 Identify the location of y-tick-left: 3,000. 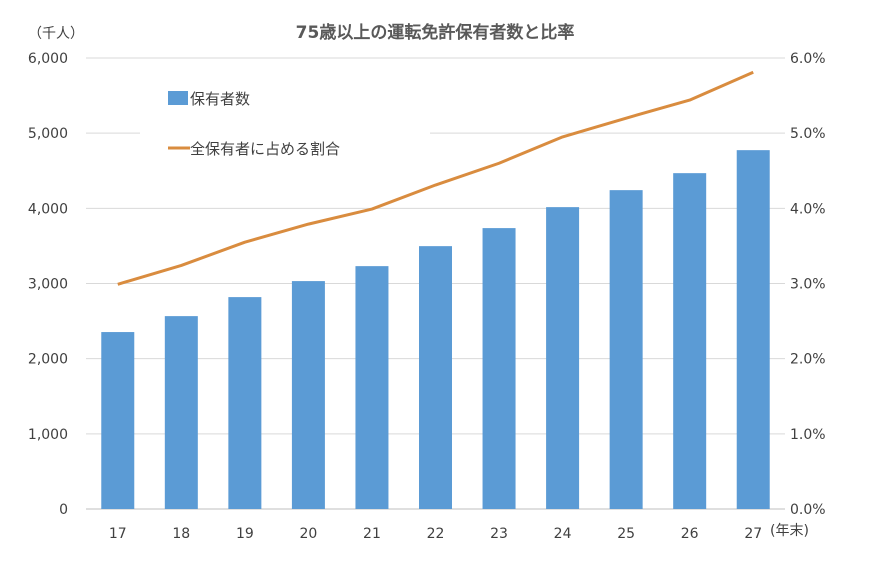
(48, 285).